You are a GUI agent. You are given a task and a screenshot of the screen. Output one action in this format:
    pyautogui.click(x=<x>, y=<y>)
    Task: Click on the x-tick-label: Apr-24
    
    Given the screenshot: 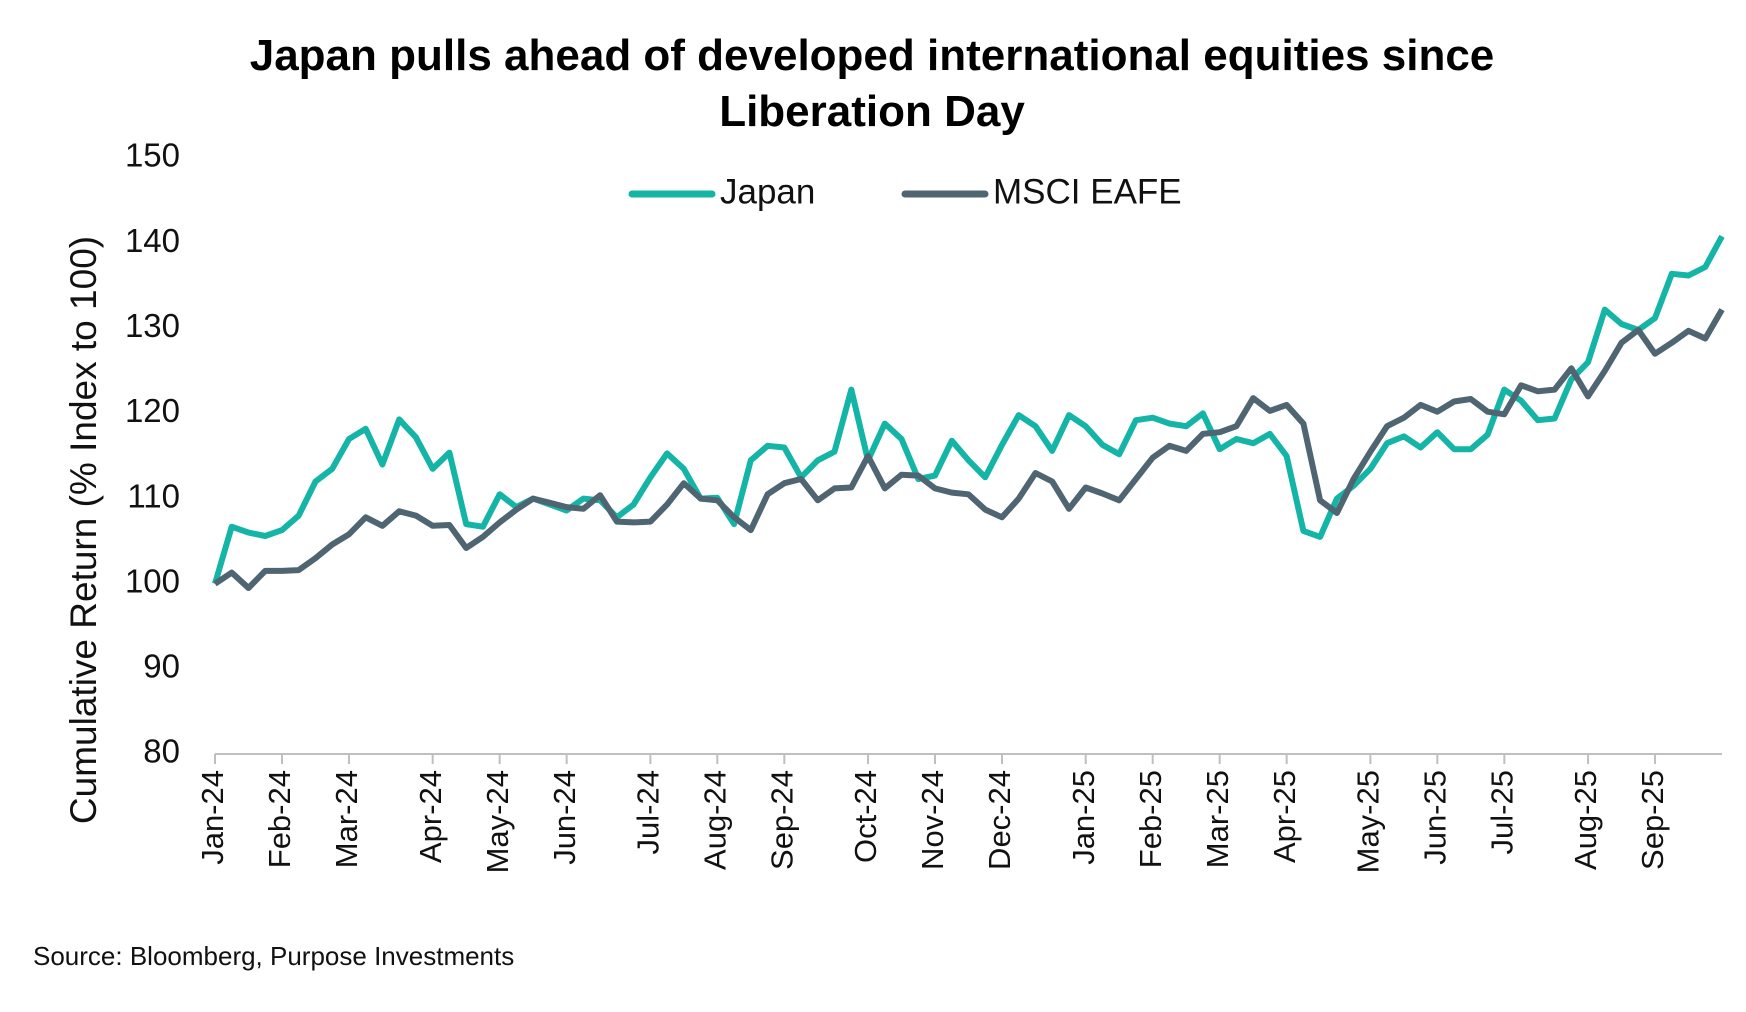 What is the action you would take?
    pyautogui.click(x=430, y=816)
    